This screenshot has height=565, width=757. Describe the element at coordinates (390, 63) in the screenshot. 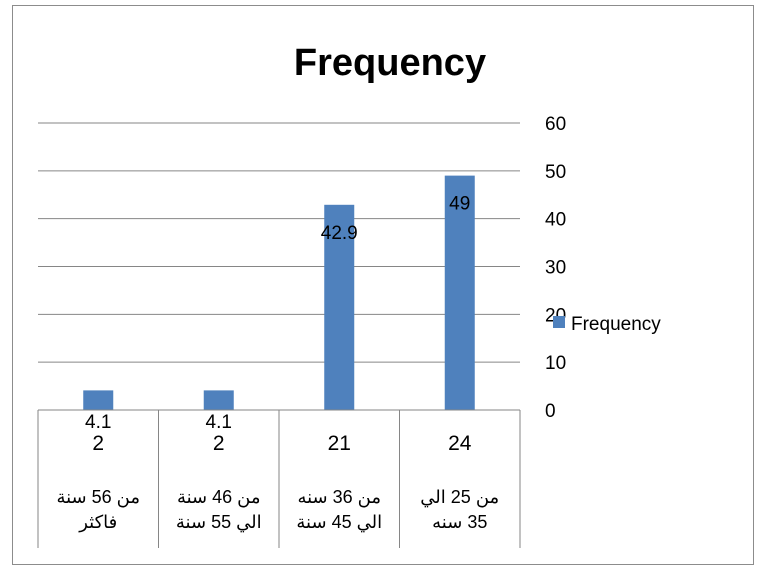

I see `chart-title: Frequency` at that location.